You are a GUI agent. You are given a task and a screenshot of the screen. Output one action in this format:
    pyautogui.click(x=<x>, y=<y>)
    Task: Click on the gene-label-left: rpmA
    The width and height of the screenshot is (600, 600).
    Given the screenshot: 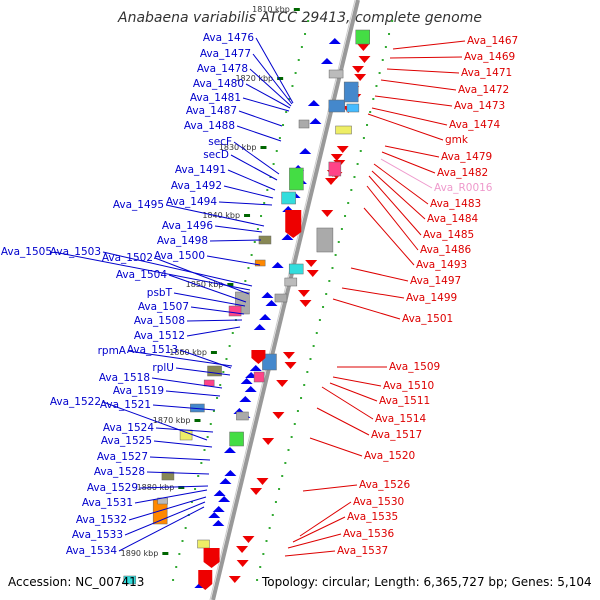 What is the action you would take?
    pyautogui.click(x=112, y=351)
    